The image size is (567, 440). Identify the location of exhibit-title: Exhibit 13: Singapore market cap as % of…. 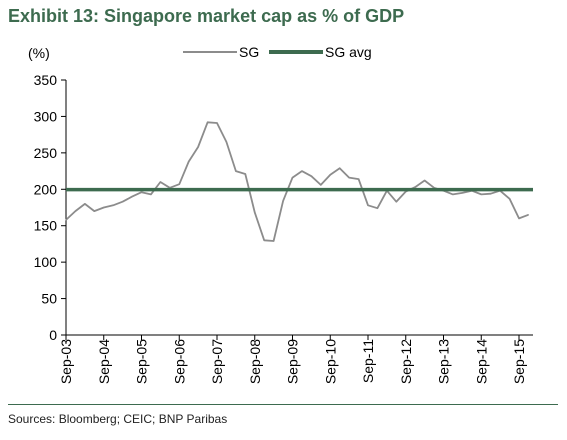
(206, 16).